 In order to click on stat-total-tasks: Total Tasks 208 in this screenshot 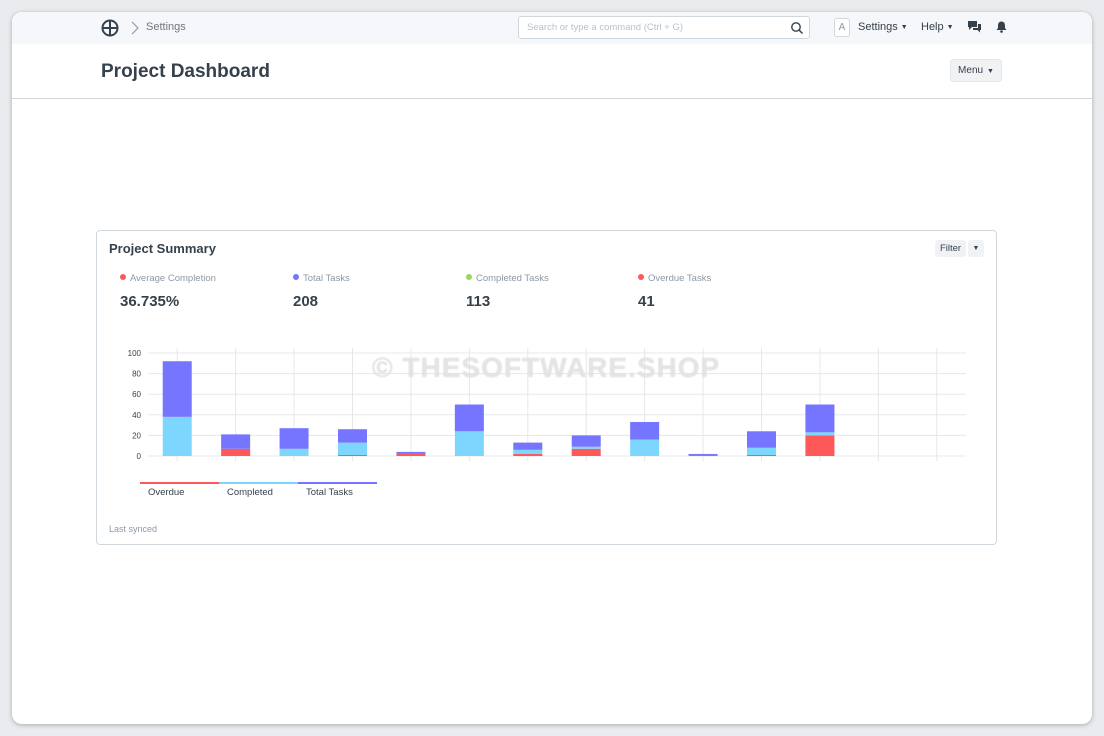, I will do `click(321, 291)`.